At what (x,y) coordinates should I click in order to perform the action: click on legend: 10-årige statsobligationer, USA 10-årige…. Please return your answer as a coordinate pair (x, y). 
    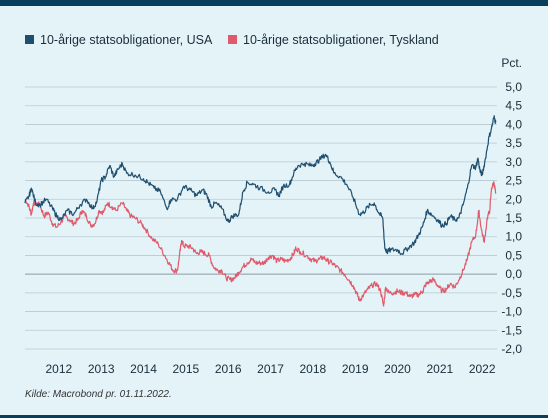
    Looking at the image, I should click on (232, 40).